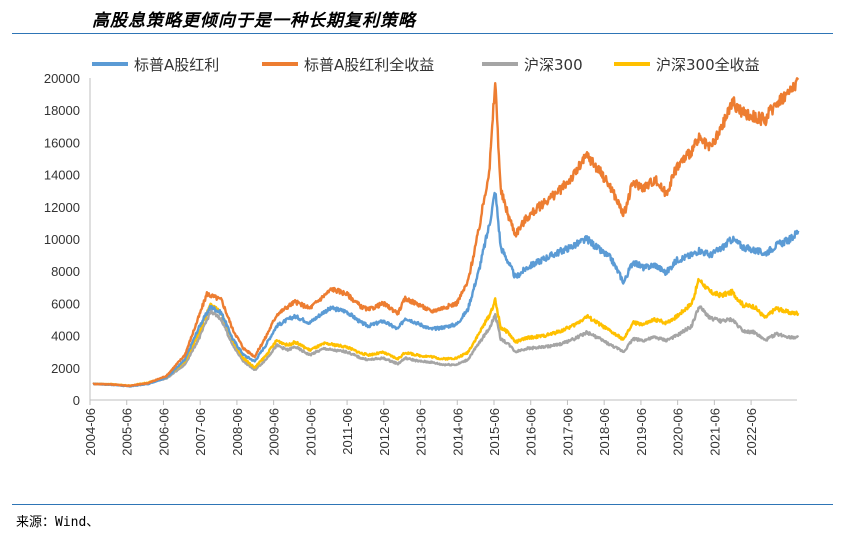  What do you see at coordinates (751, 432) in the screenshot?
I see `x-tick-label: 2022-06` at bounding box center [751, 432].